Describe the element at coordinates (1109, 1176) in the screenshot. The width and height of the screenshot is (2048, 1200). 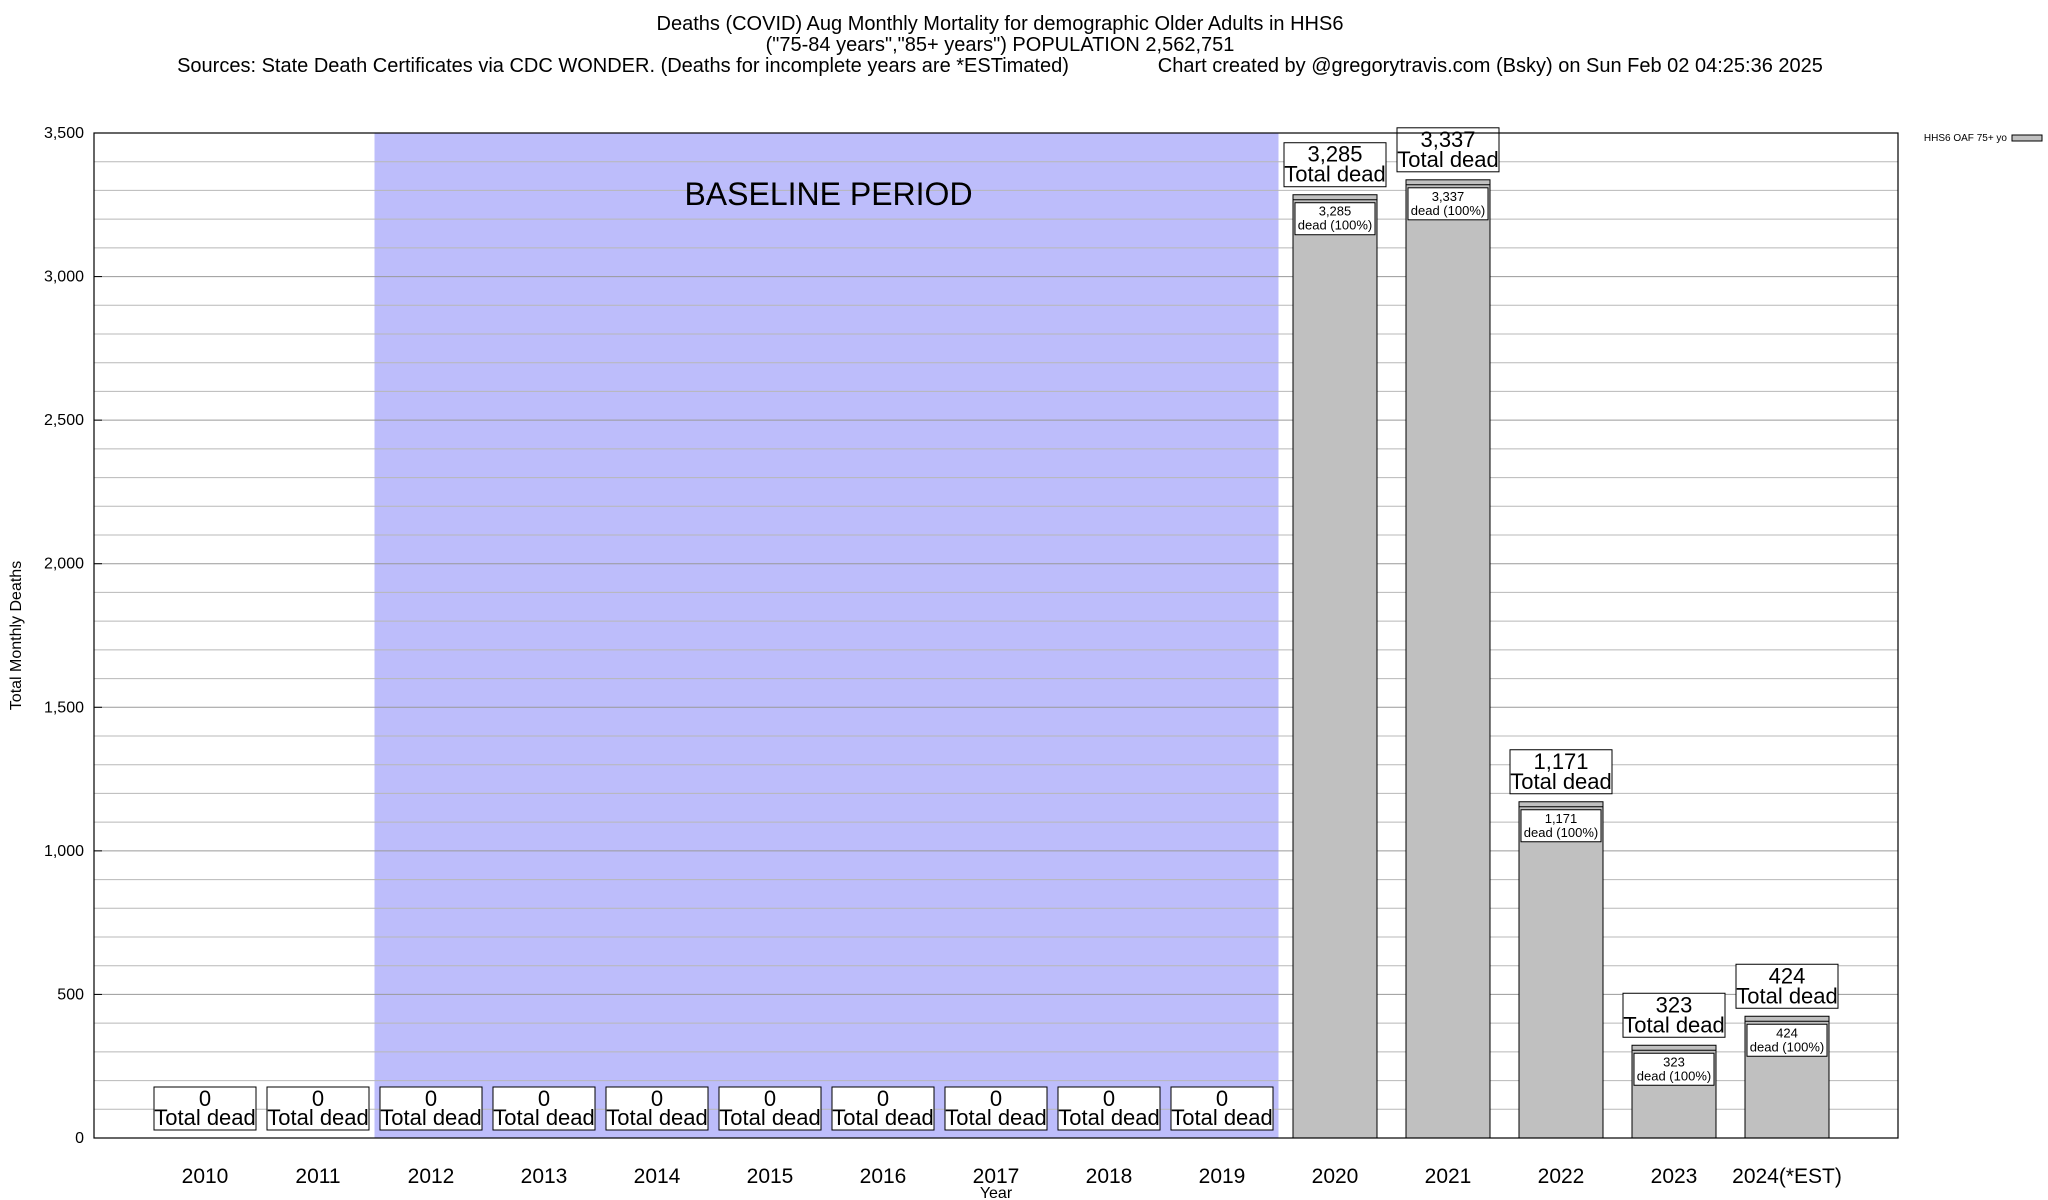
I see `x-tick-label: 2018` at that location.